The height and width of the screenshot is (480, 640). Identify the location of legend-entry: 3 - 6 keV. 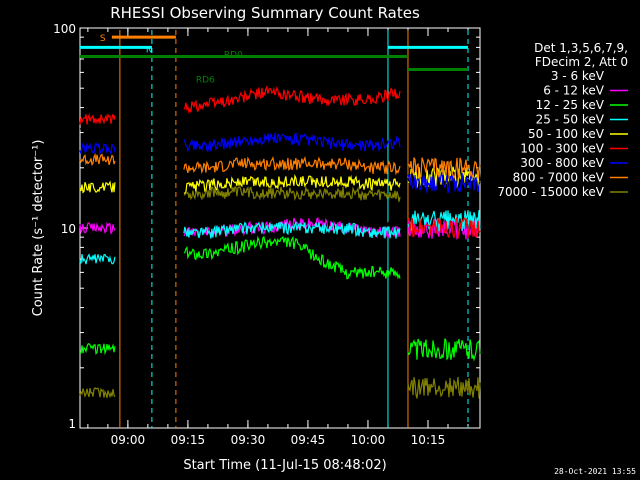
(578, 76).